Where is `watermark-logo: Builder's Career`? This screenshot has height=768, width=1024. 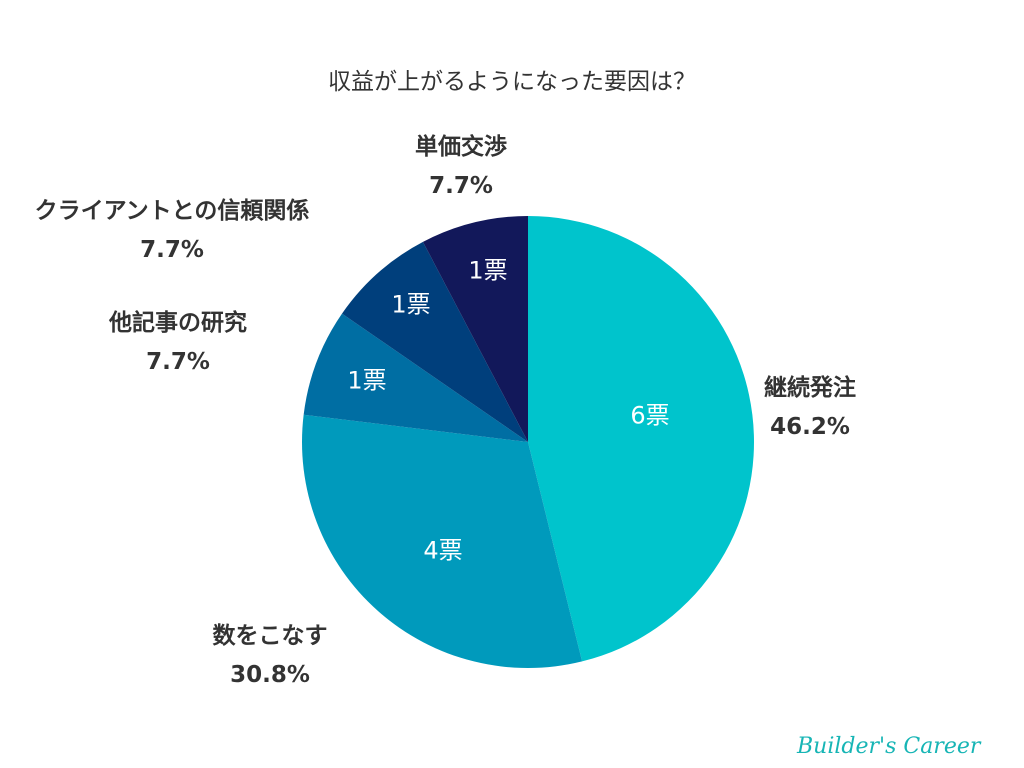
watermark-logo: Builder's Career is located at coordinates (889, 746).